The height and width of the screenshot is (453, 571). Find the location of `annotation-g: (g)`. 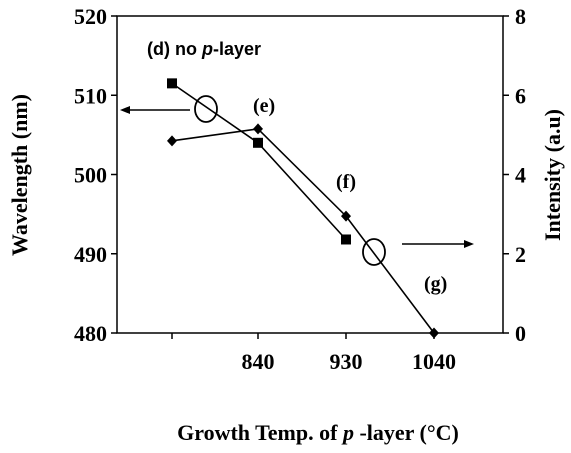

annotation-g: (g) is located at coordinates (435, 284).